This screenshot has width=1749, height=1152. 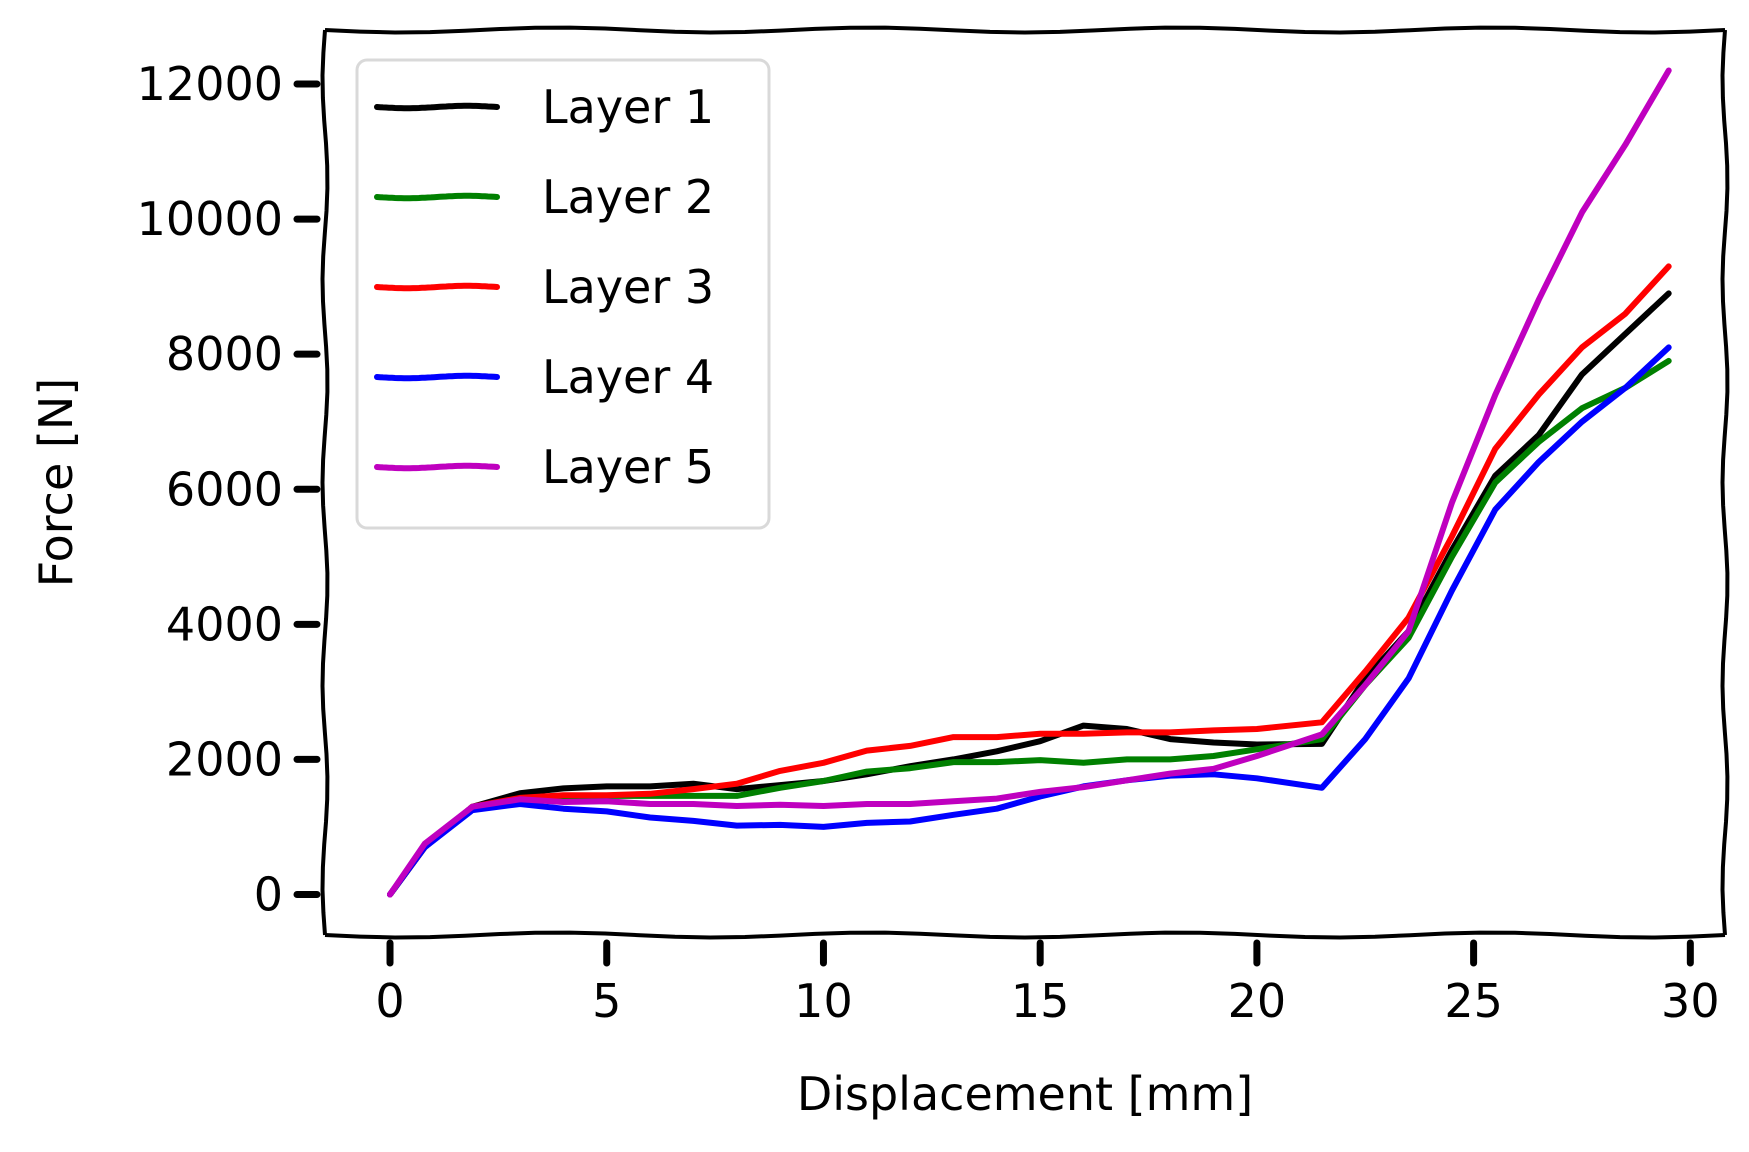 What do you see at coordinates (628, 107) in the screenshot?
I see `legend-label-layer-1: Layer 1` at bounding box center [628, 107].